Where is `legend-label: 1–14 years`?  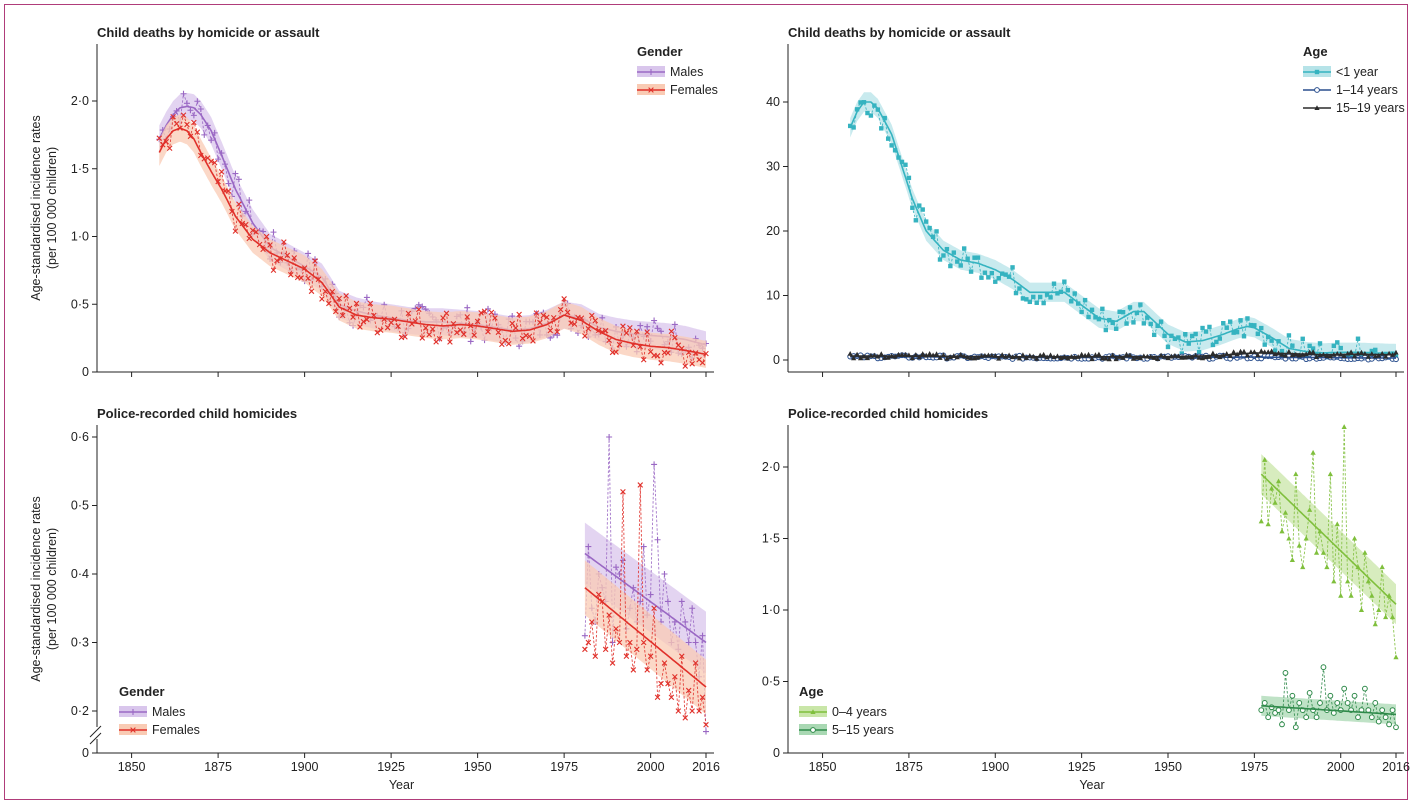
legend-label: 1–14 years is located at coordinates (1367, 90).